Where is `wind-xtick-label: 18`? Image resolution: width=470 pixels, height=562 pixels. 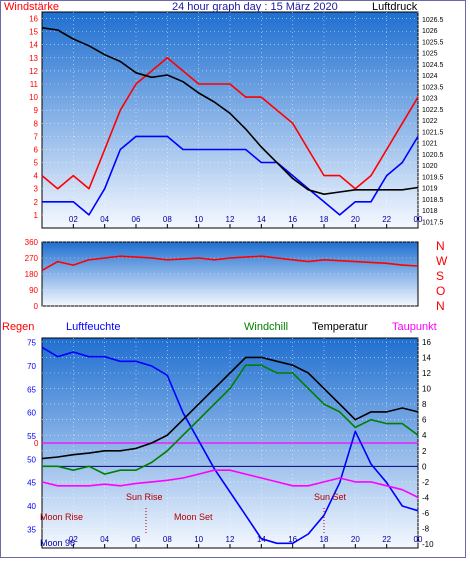
wind-xtick-label: 18 is located at coordinates (324, 219).